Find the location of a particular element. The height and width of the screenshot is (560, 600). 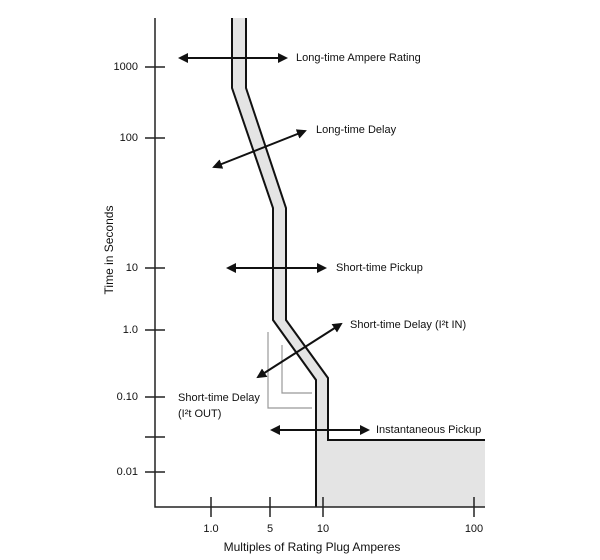

annotation: Long-time Ampere Rating is located at coordinates (358, 58).